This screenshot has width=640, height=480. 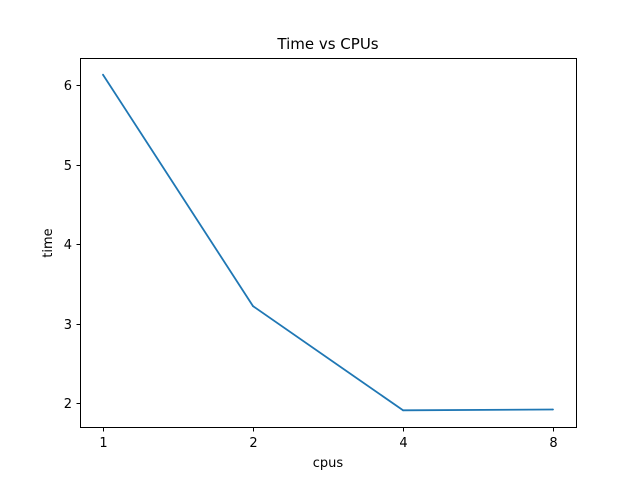 What do you see at coordinates (68, 245) in the screenshot?
I see `y-tick-label: 4` at bounding box center [68, 245].